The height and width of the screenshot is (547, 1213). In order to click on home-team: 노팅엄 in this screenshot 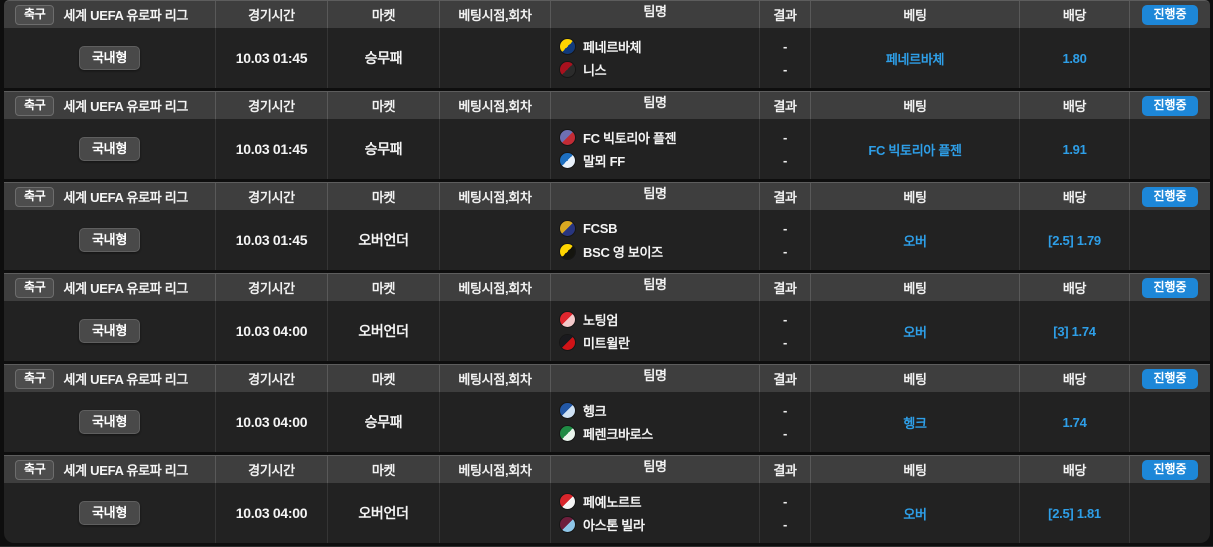, I will do `click(589, 320)`.